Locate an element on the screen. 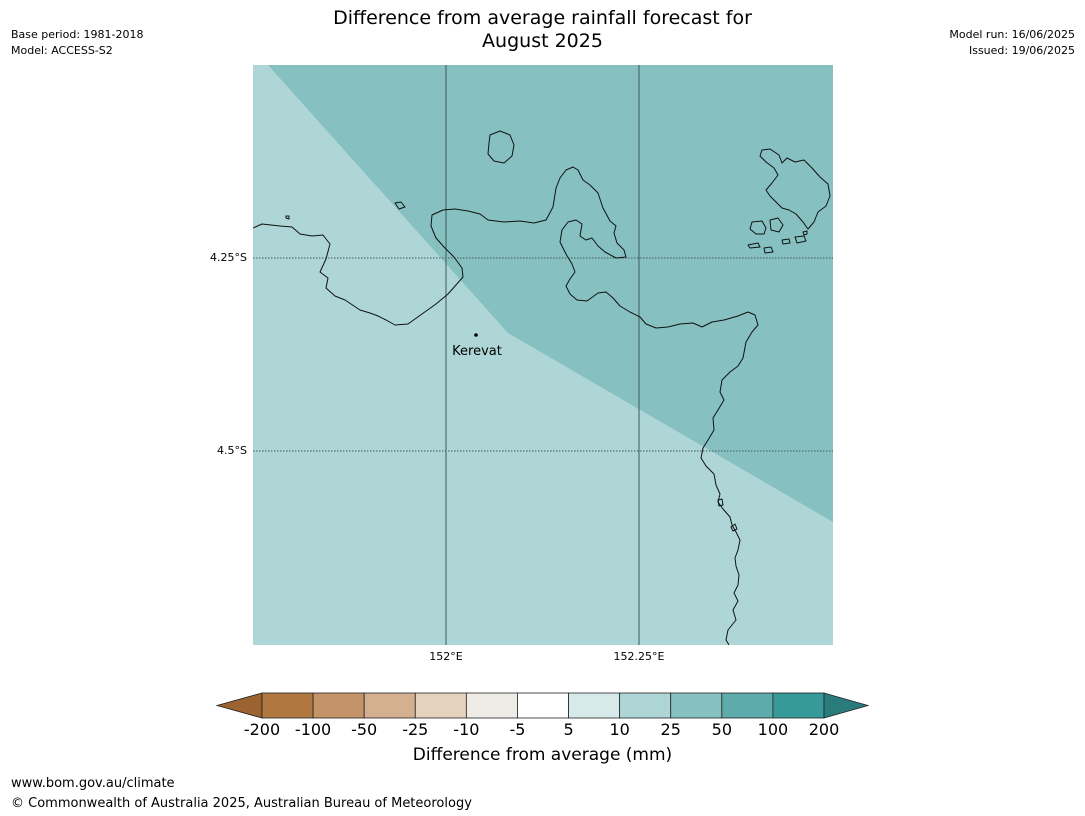  islet-west is located at coordinates (400, 205).